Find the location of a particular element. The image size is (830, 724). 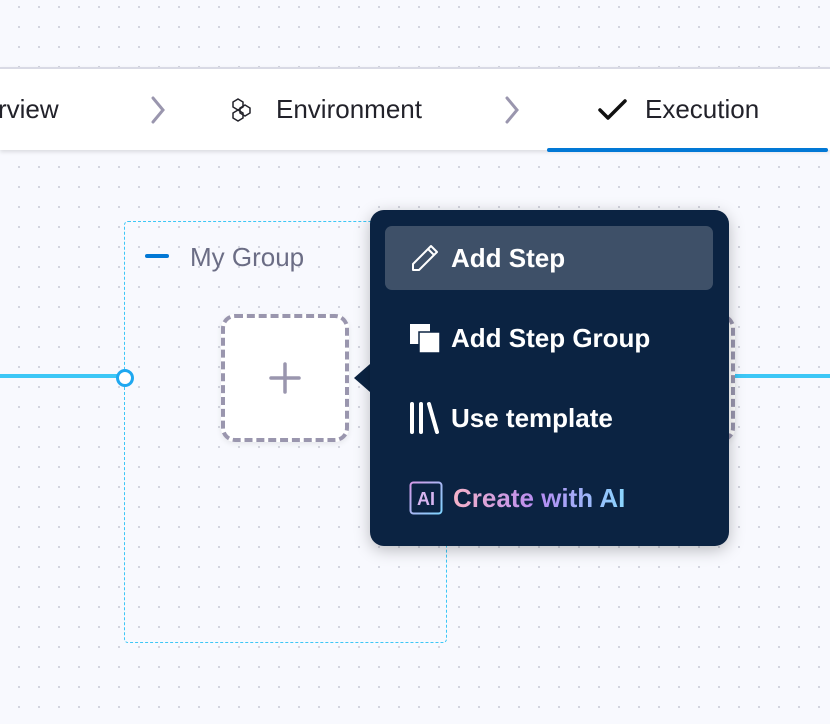

pipeline-steps-bar: rview Environment Execution is located at coordinates (415, 109).